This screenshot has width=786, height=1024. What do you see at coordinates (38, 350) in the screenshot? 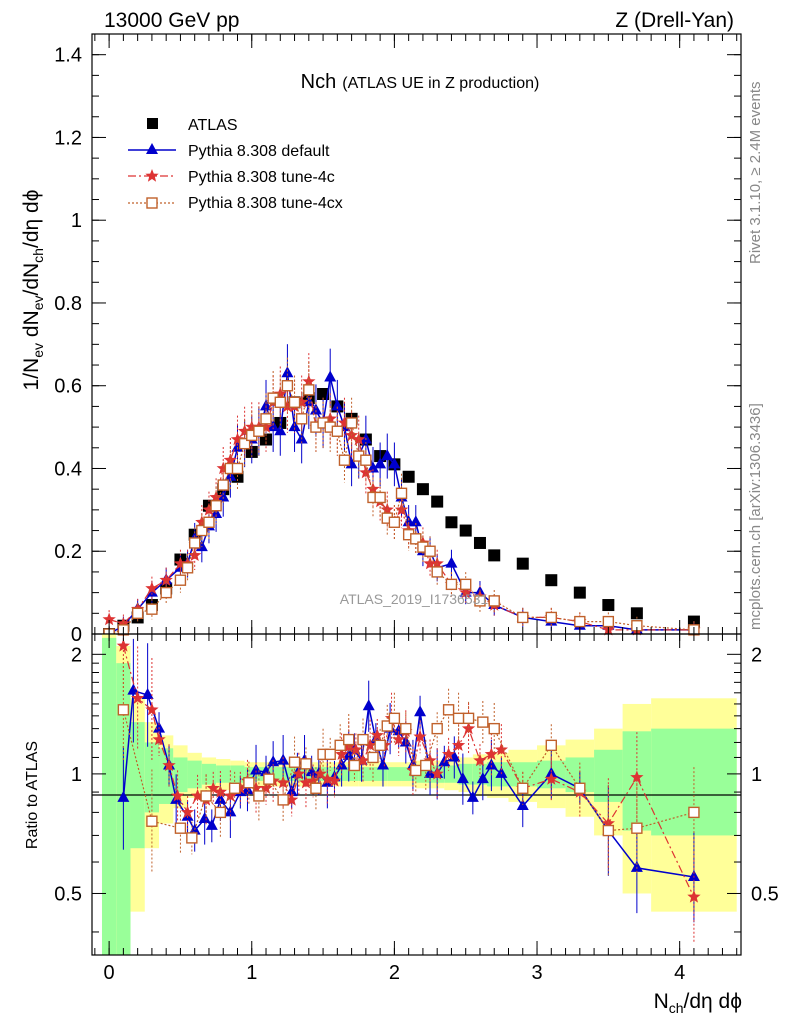
I see `ylabel-sub-a: ev` at bounding box center [38, 350].